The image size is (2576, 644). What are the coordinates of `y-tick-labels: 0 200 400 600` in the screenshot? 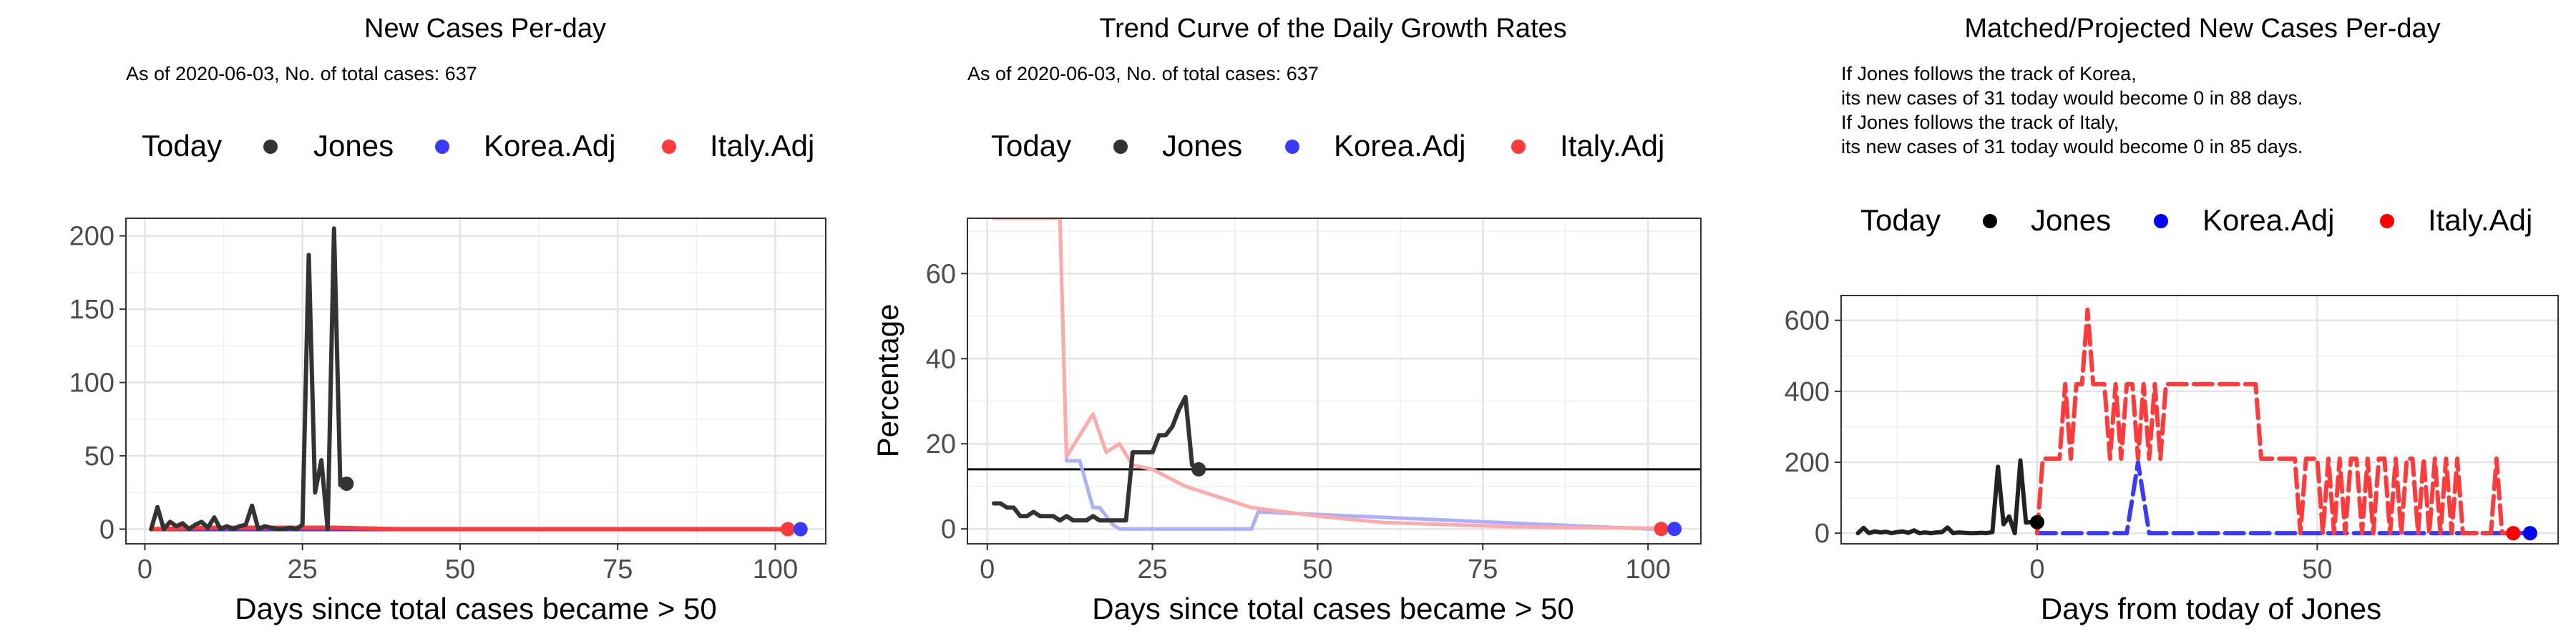 It's located at (1813, 427).